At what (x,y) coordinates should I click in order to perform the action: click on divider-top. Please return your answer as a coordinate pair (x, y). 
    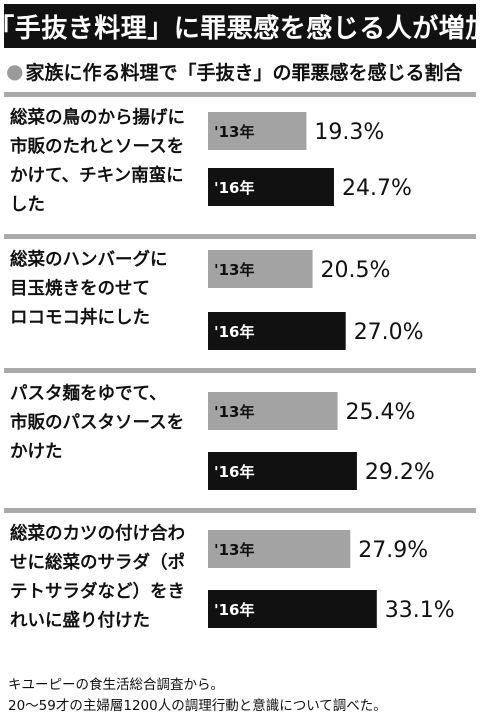
    Looking at the image, I should click on (240, 94).